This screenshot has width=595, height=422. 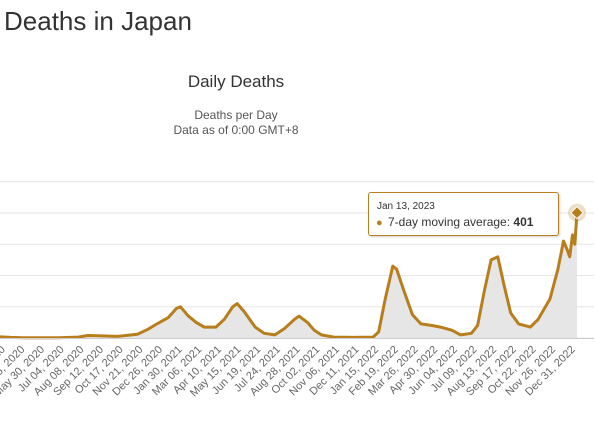 I want to click on tooltip-value: 401, so click(x=523, y=222).